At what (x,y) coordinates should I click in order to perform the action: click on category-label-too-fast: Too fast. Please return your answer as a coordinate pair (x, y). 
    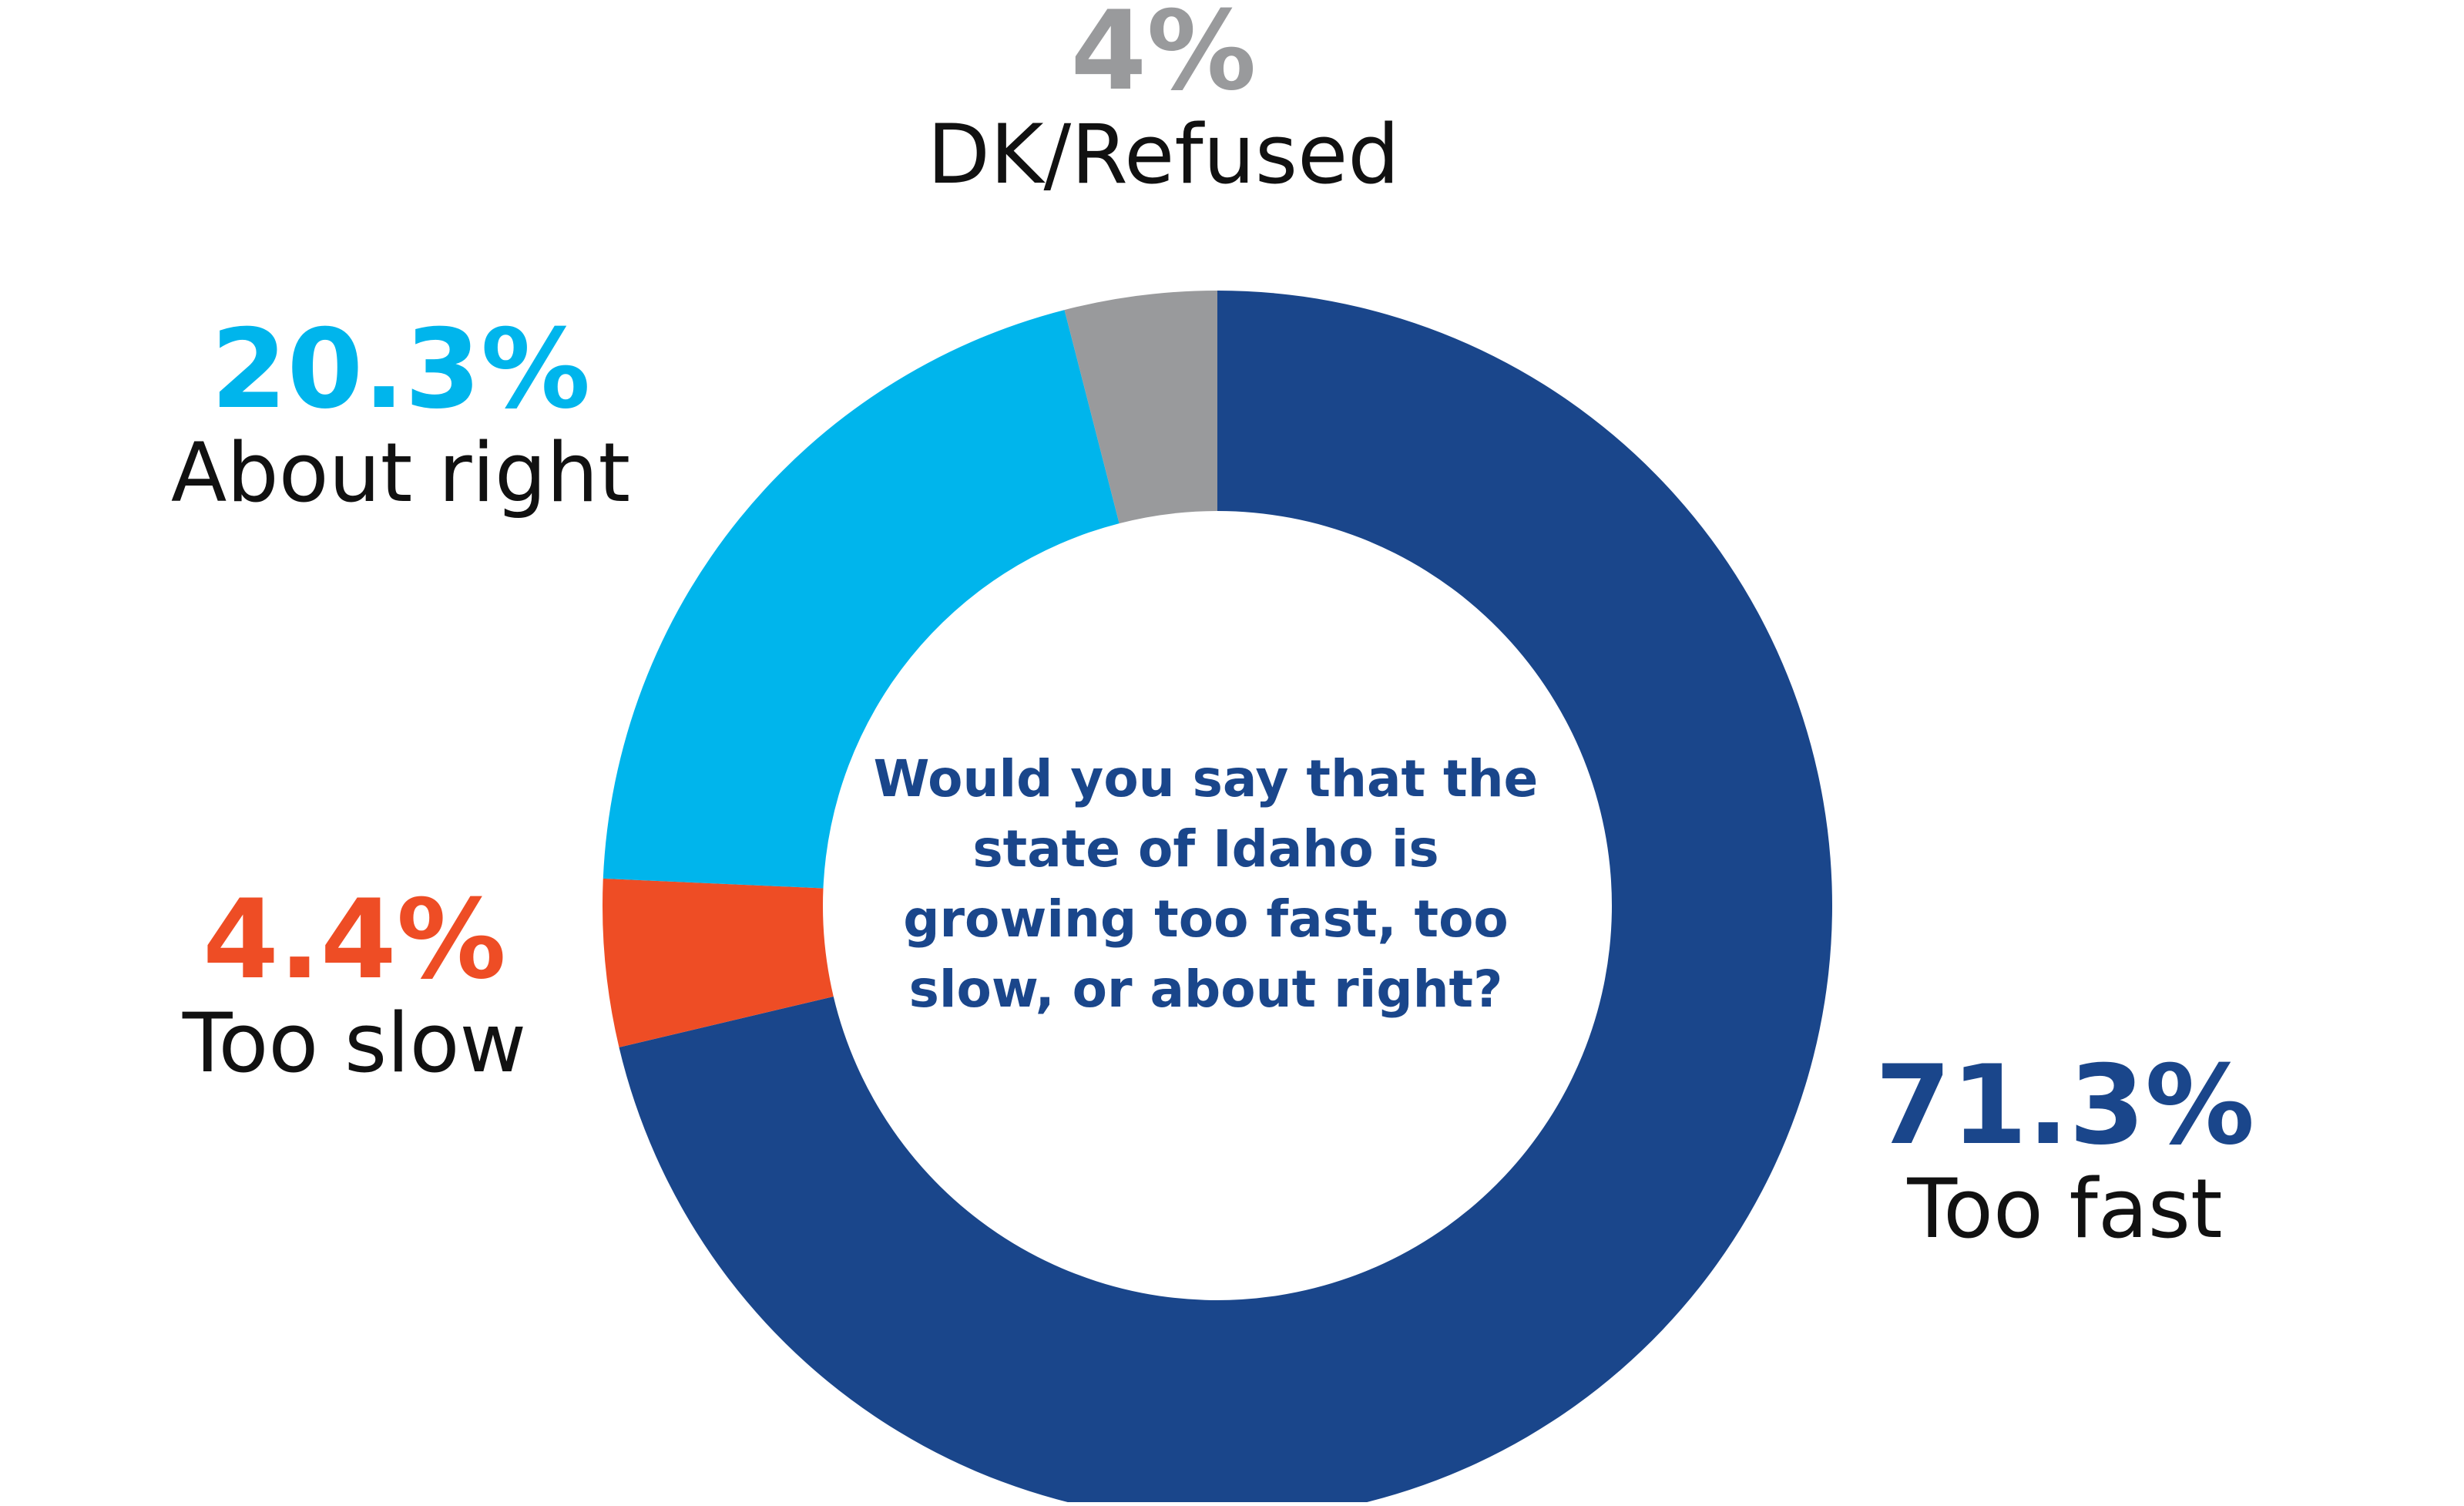
    Looking at the image, I should click on (2065, 1208).